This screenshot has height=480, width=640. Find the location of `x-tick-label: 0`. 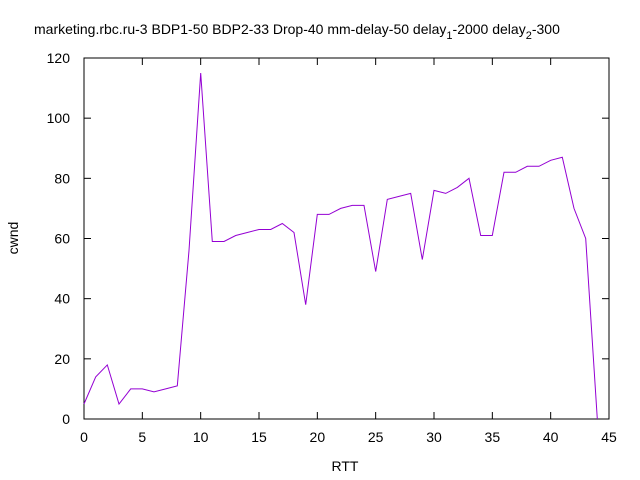

x-tick-label: 0 is located at coordinates (84, 437).